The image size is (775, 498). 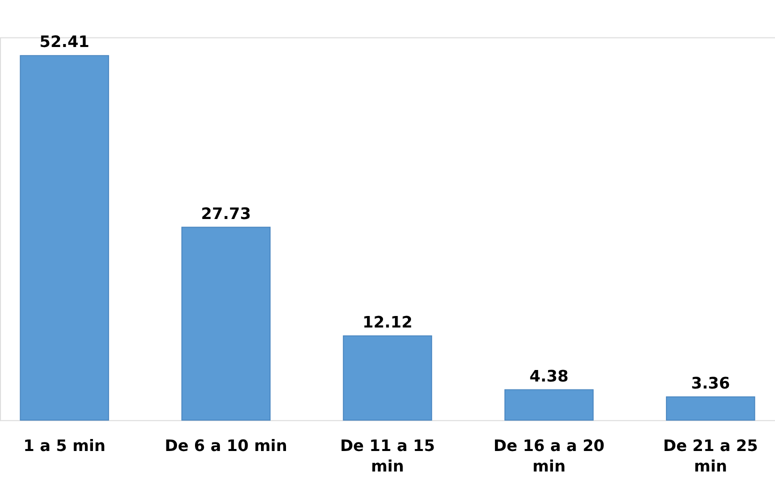 I want to click on x-tick-label: De 6 a 10 min, so click(x=226, y=445).